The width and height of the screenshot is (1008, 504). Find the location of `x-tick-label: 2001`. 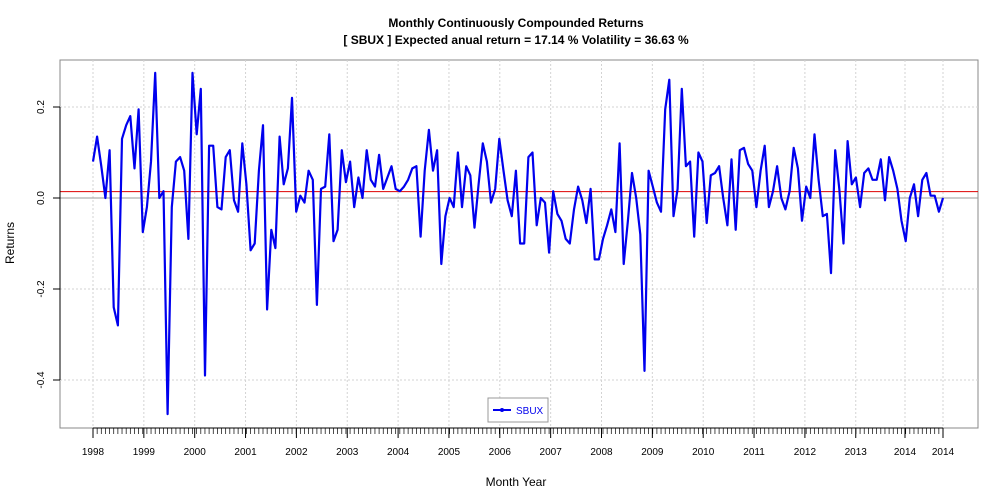

x-tick-label: 2001 is located at coordinates (245, 452).